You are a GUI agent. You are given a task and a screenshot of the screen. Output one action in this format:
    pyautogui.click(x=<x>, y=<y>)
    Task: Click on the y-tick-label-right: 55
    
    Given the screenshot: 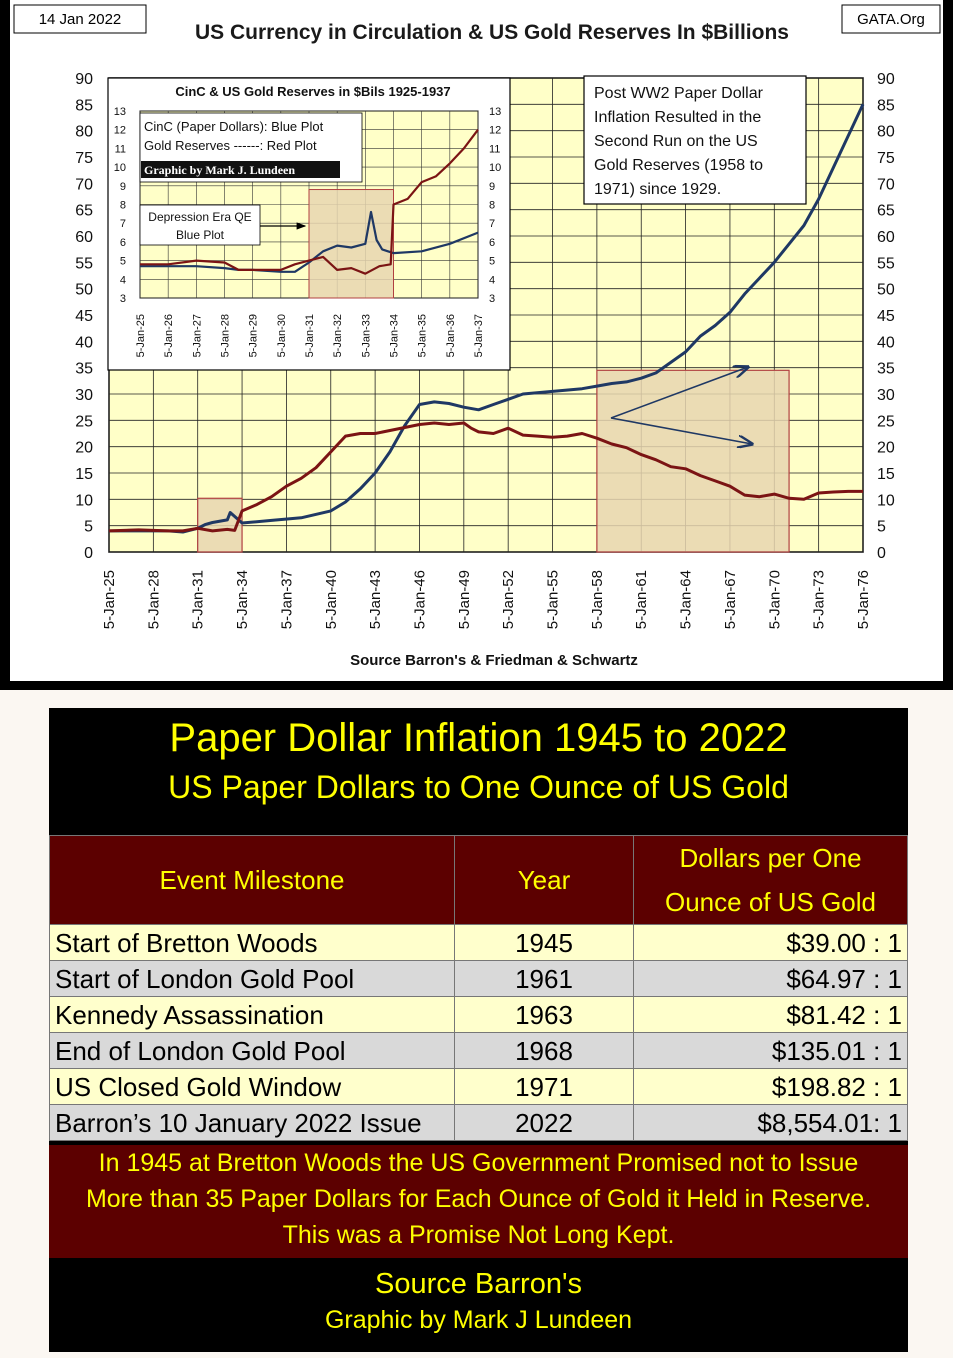 What is the action you would take?
    pyautogui.click(x=886, y=263)
    